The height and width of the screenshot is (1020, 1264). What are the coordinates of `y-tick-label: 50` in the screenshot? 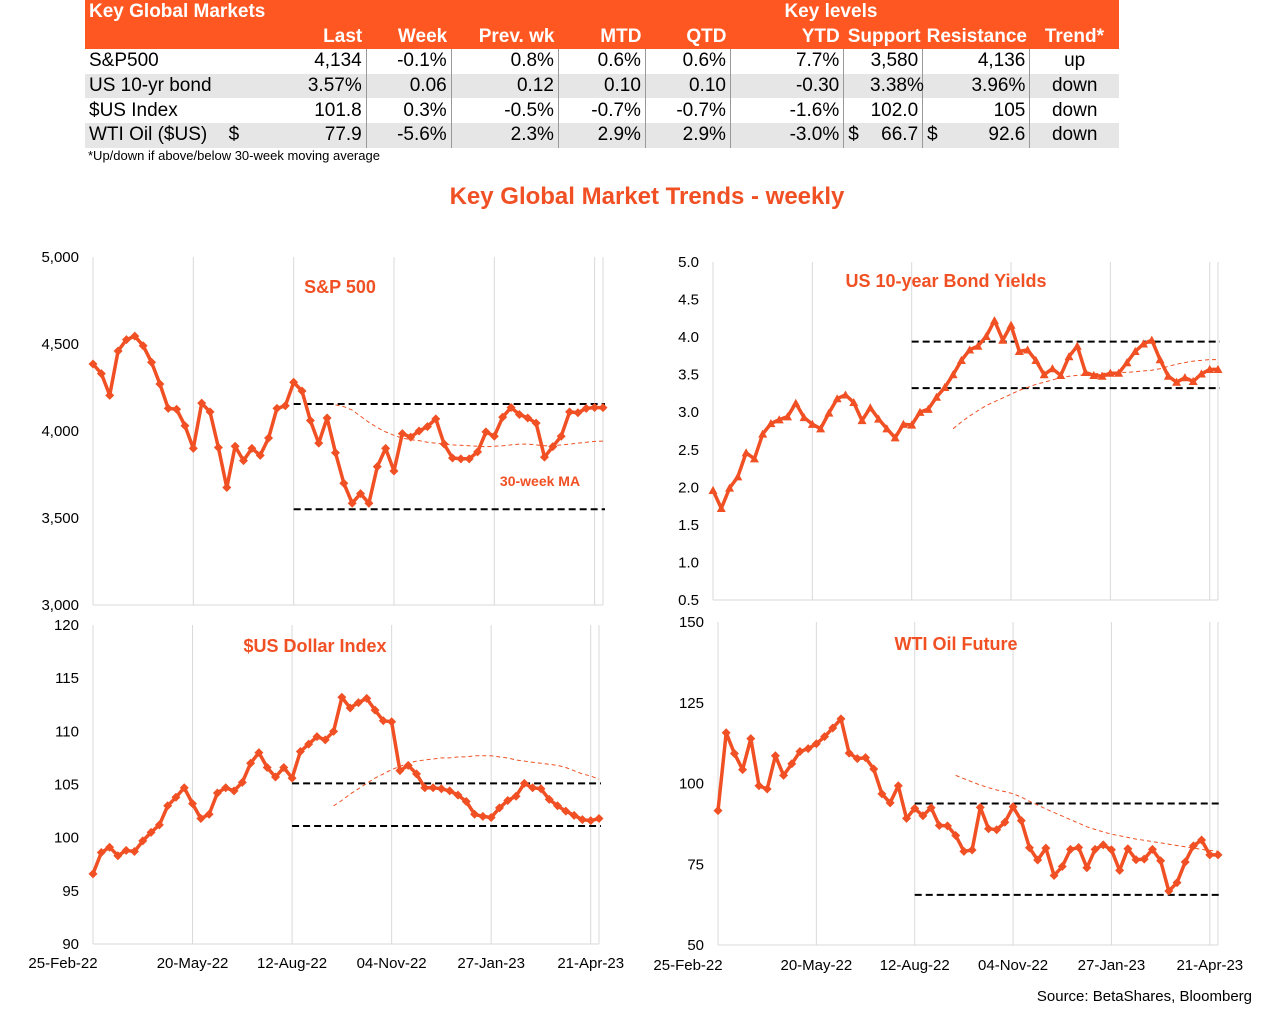 It's located at (695, 945).